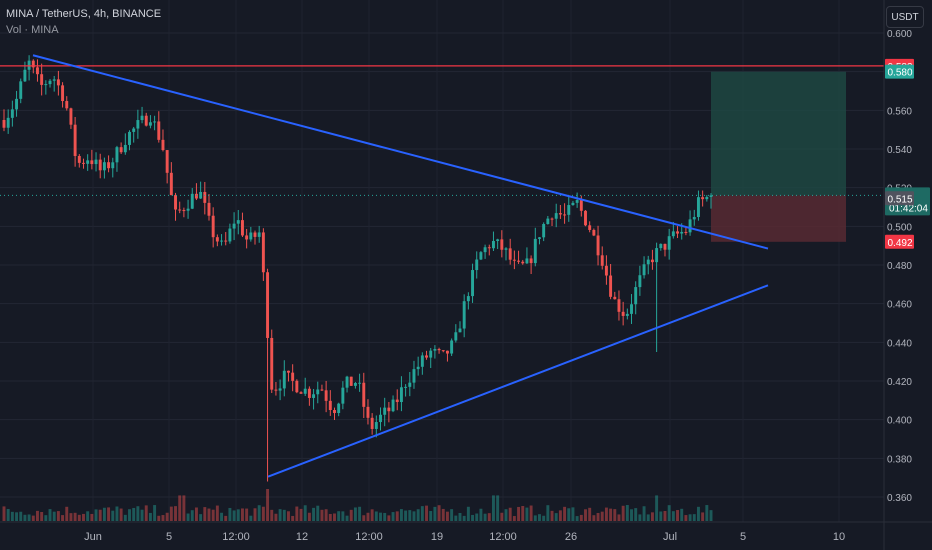  What do you see at coordinates (437, 537) in the screenshot?
I see `x-tick-label: 19` at bounding box center [437, 537].